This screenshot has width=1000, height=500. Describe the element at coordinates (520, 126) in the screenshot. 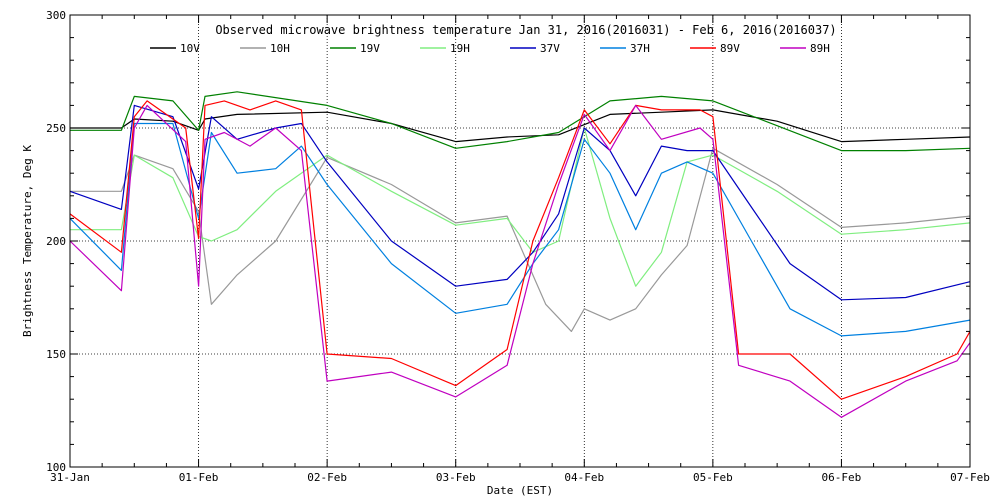

I see `series-line-10v` at that location.